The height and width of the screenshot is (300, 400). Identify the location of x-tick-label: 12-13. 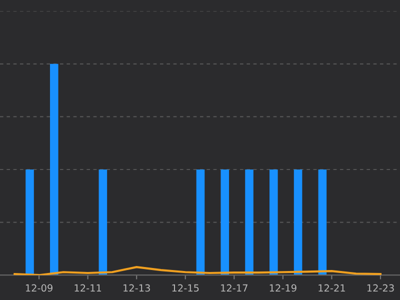
(137, 288).